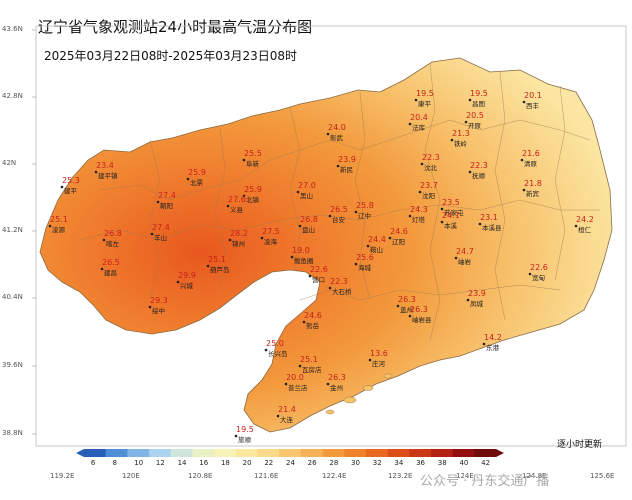 This screenshot has width=632, height=500. I want to click on station-value: 22.6, so click(539, 267).